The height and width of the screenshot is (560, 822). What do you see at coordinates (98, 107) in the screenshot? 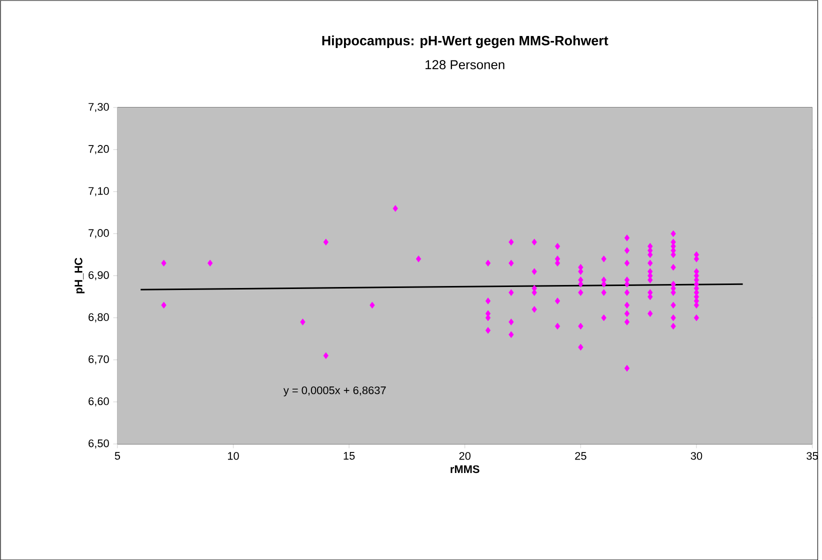
I see `y-tick-label: 7,30` at bounding box center [98, 107].